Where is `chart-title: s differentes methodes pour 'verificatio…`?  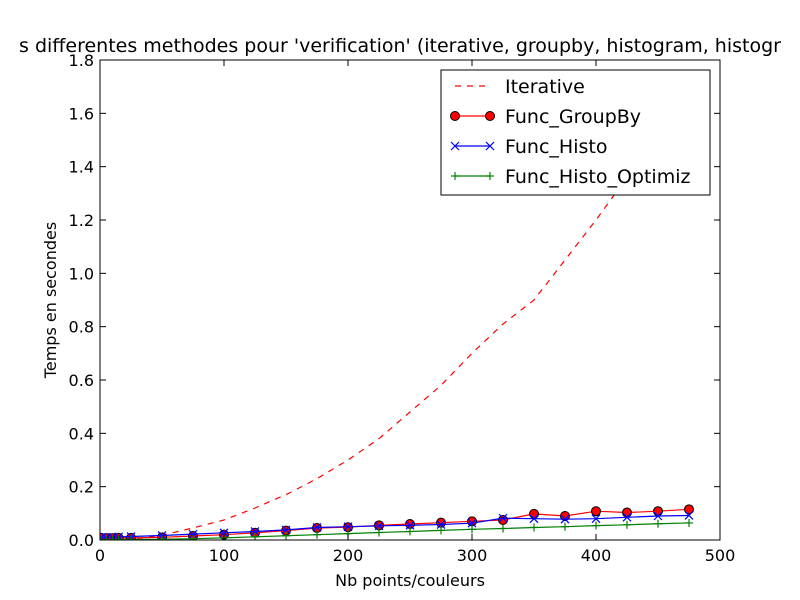 chart-title: s differentes methodes pour 'verificatio… is located at coordinates (400, 46).